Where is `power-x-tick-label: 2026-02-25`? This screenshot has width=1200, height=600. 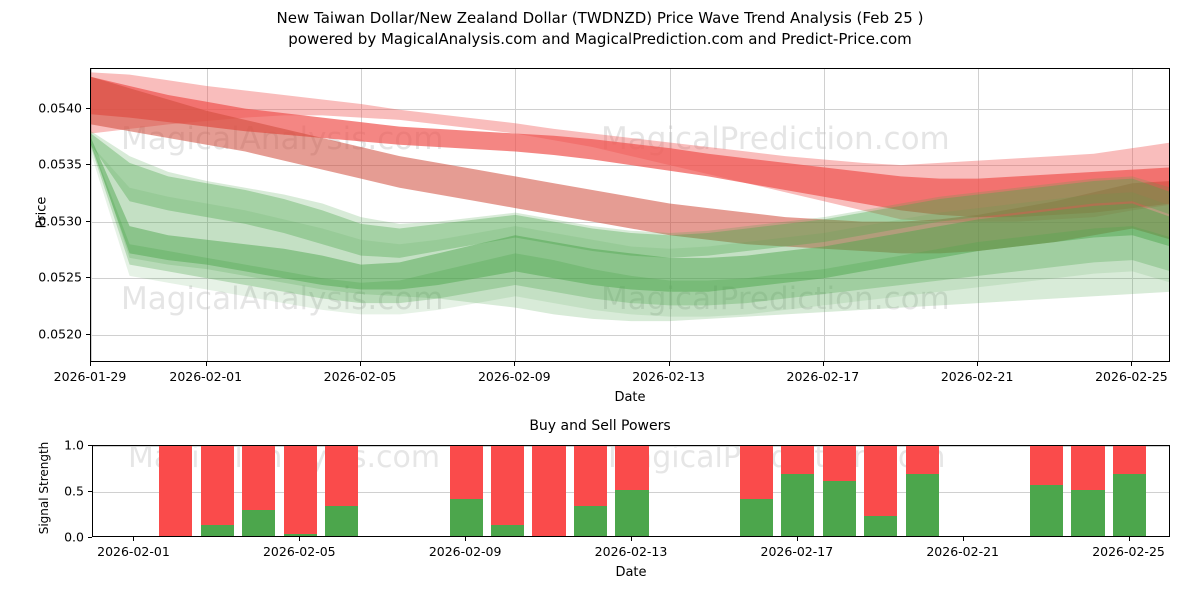
power-x-tick-label: 2026-02-25 is located at coordinates (1128, 551).